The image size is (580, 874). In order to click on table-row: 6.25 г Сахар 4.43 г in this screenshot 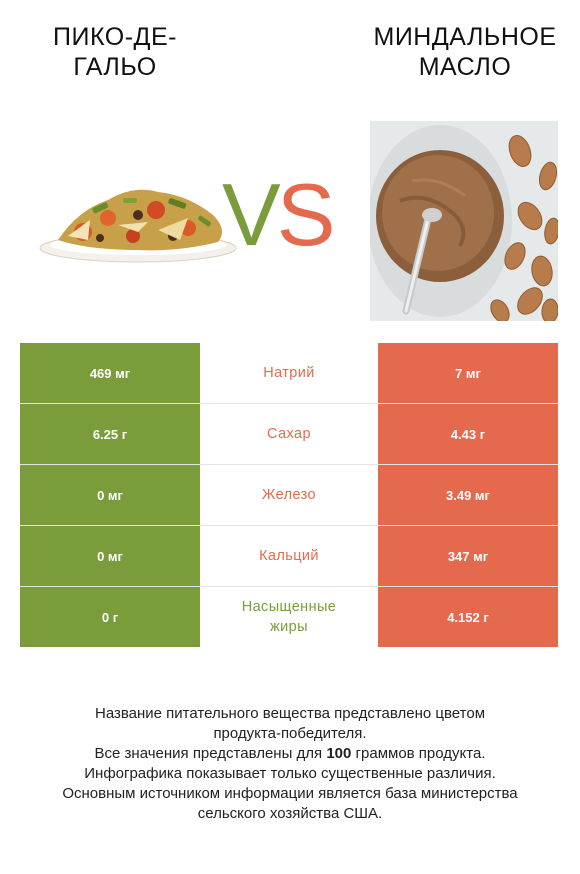, I will do `click(289, 434)`.